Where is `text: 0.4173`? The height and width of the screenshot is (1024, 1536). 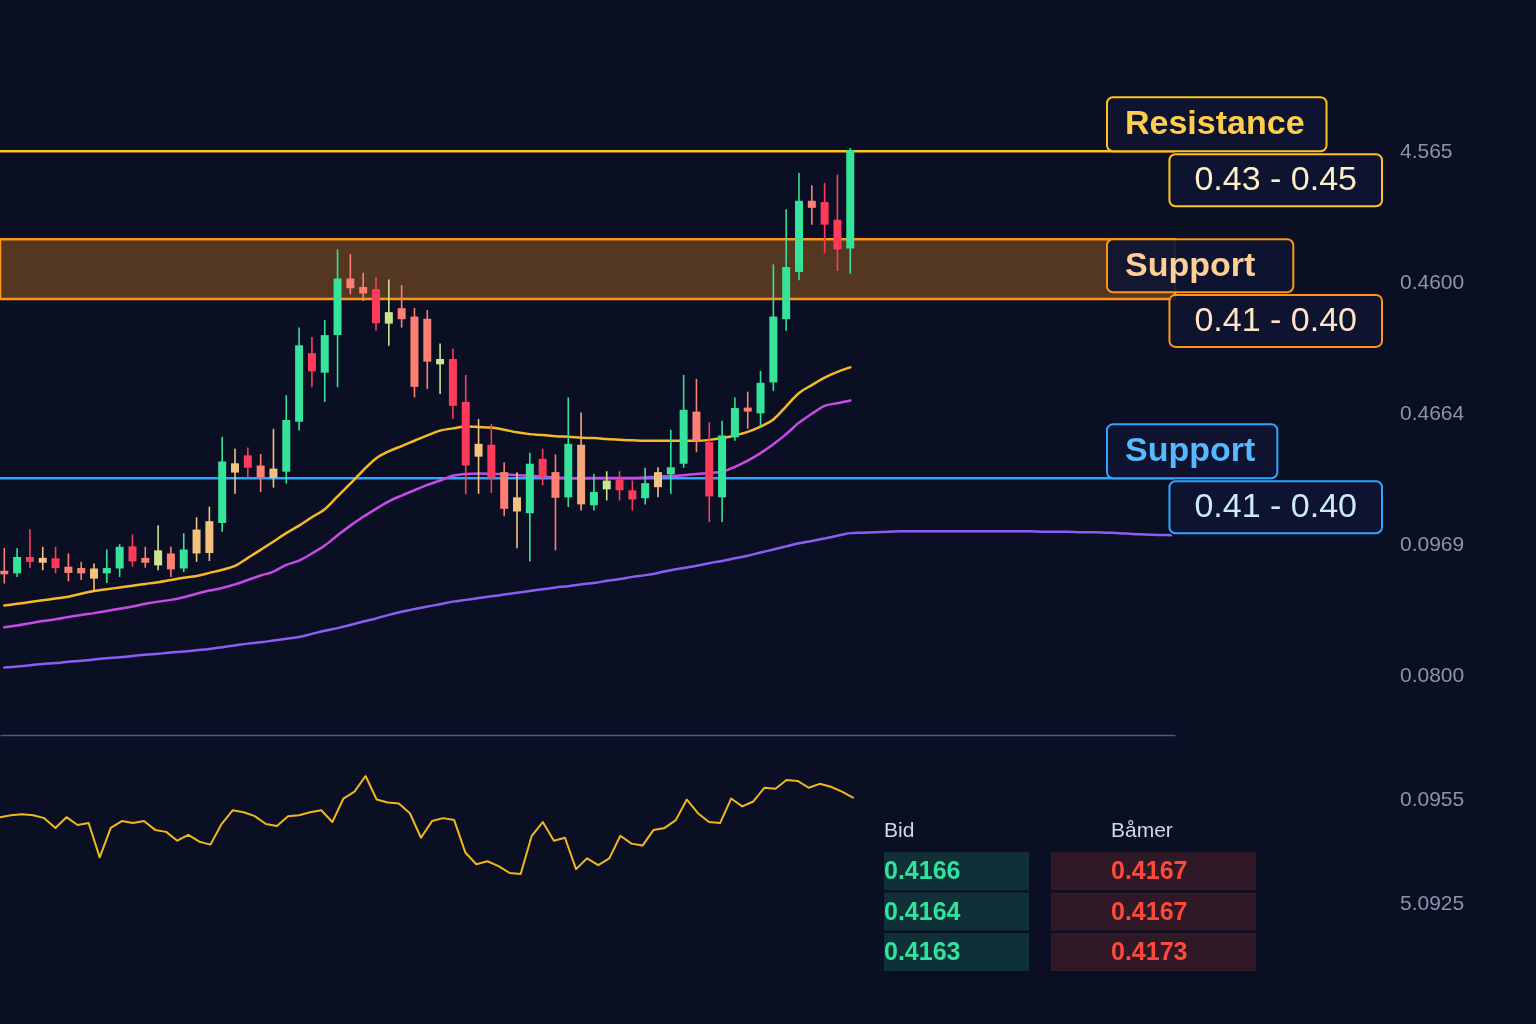
text: 0.4173 is located at coordinates (1149, 950).